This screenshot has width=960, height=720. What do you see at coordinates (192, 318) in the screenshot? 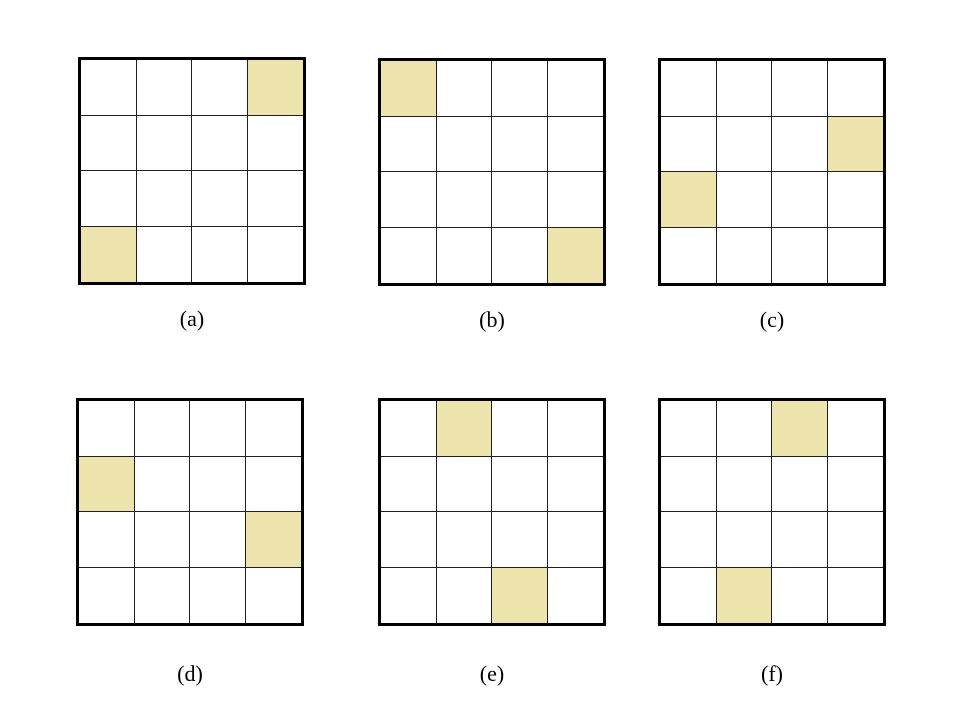
I see `panel-a-label: (a)` at bounding box center [192, 318].